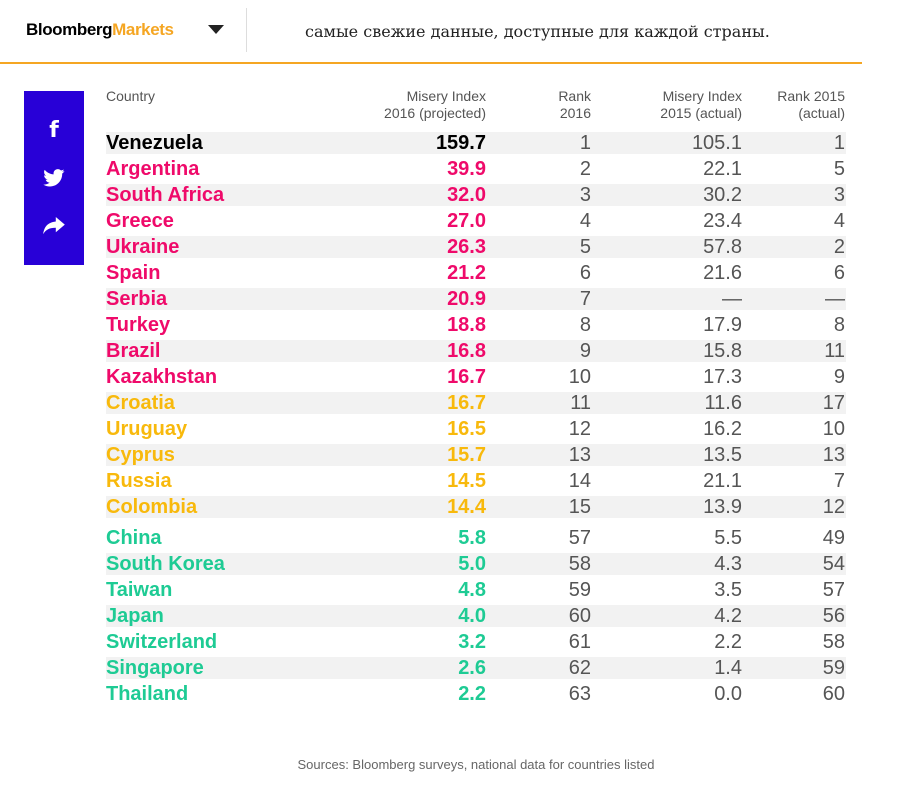 This screenshot has height=786, width=900. I want to click on misery-2016-cell: 16.8, so click(466, 351).